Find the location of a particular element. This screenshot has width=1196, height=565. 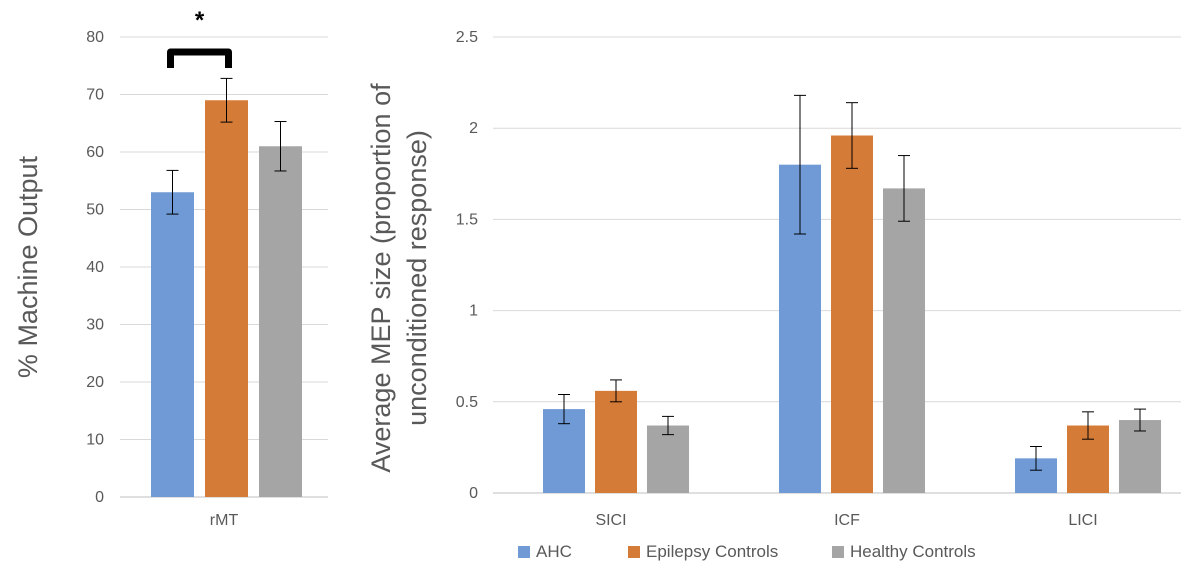

mep-x-tick-label: ICF is located at coordinates (847, 520).